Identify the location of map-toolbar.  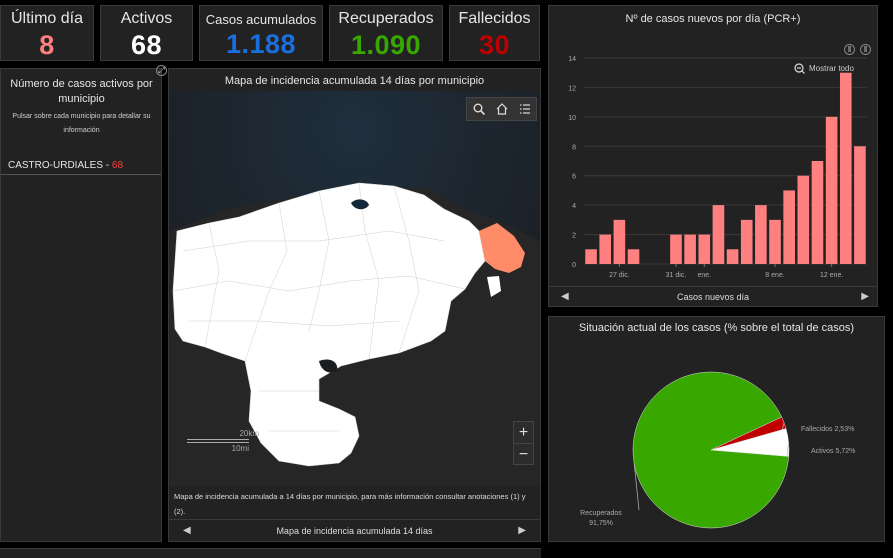
(501, 109).